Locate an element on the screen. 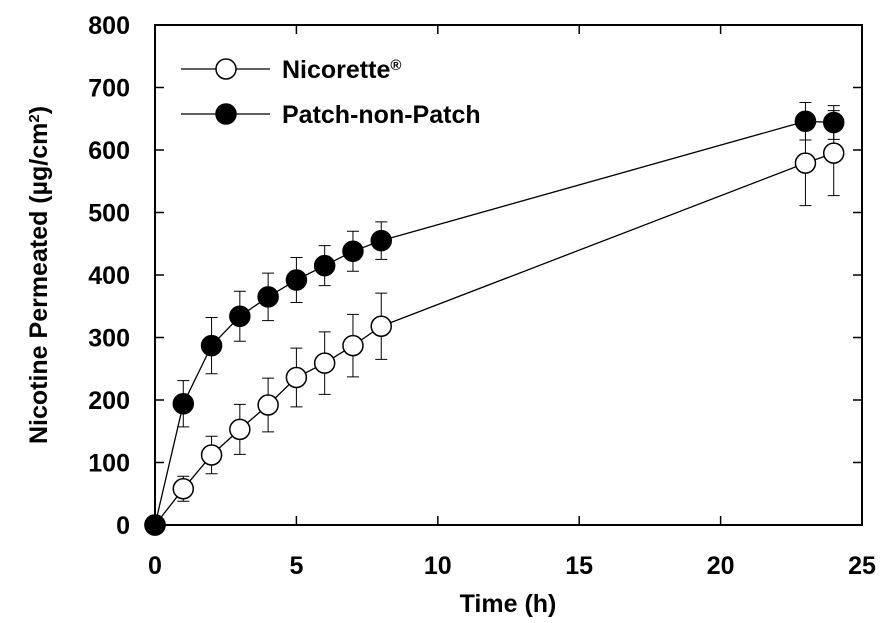 The height and width of the screenshot is (623, 883). y-axis-title-sup: 2 is located at coordinates (34, 118).